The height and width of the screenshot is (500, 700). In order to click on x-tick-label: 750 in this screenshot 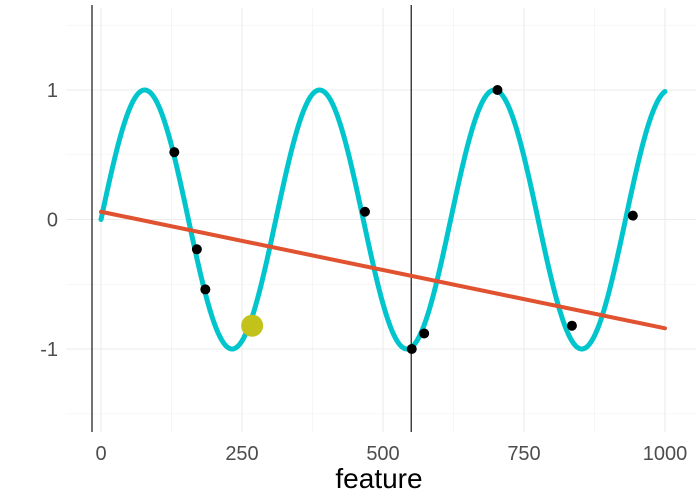, I will do `click(523, 454)`.